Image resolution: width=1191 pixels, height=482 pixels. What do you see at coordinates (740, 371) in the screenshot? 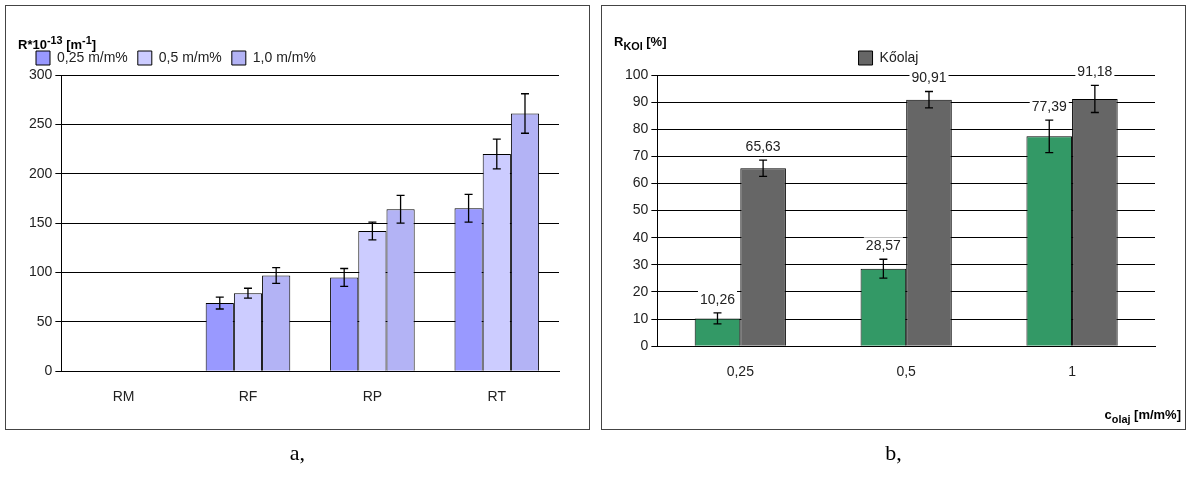
I see `x-tick-label: 0,25` at bounding box center [740, 371].